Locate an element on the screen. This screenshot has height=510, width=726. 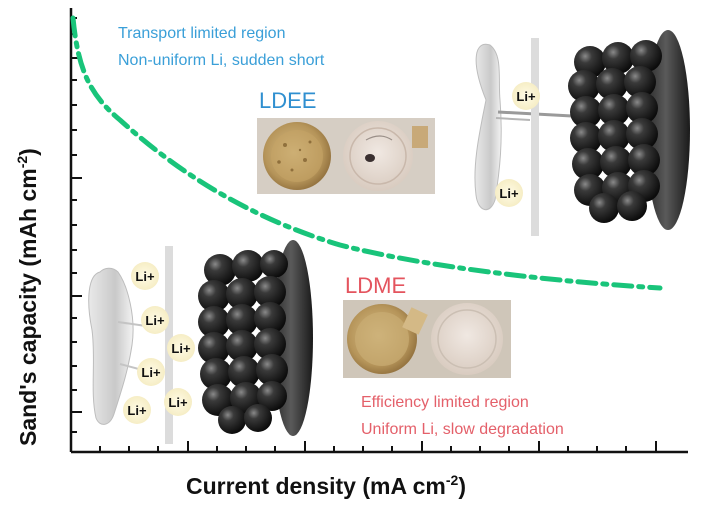
li-ion-bottom-6: Li+ is located at coordinates (137, 410).